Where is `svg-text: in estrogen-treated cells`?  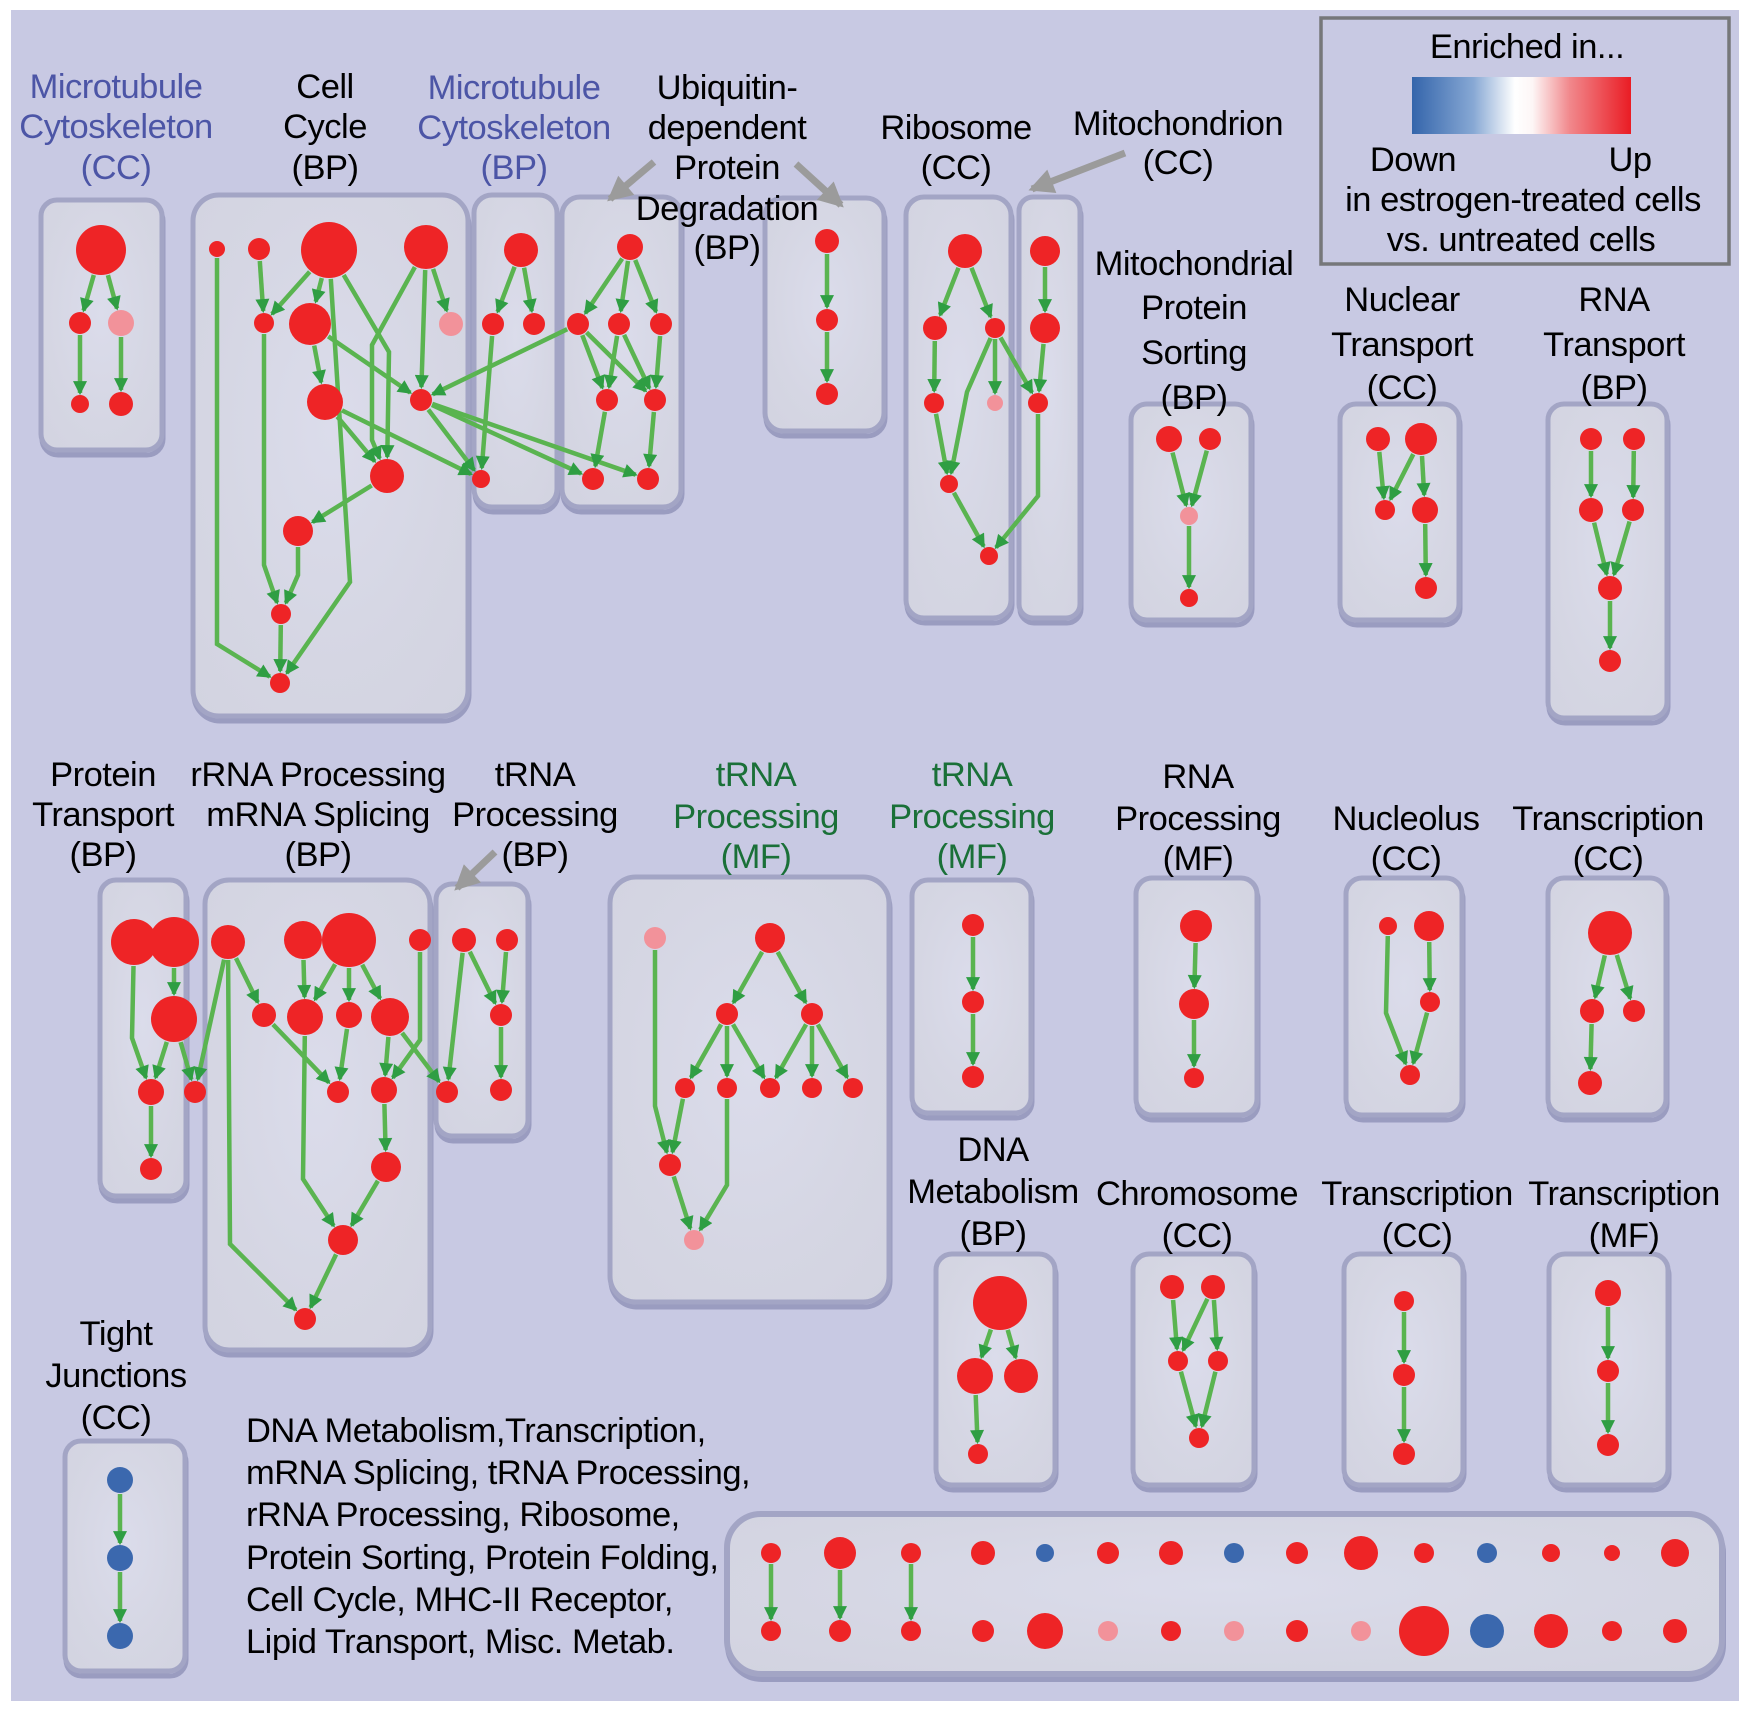
svg-text: in estrogen-treated cells is located at coordinates (1523, 200).